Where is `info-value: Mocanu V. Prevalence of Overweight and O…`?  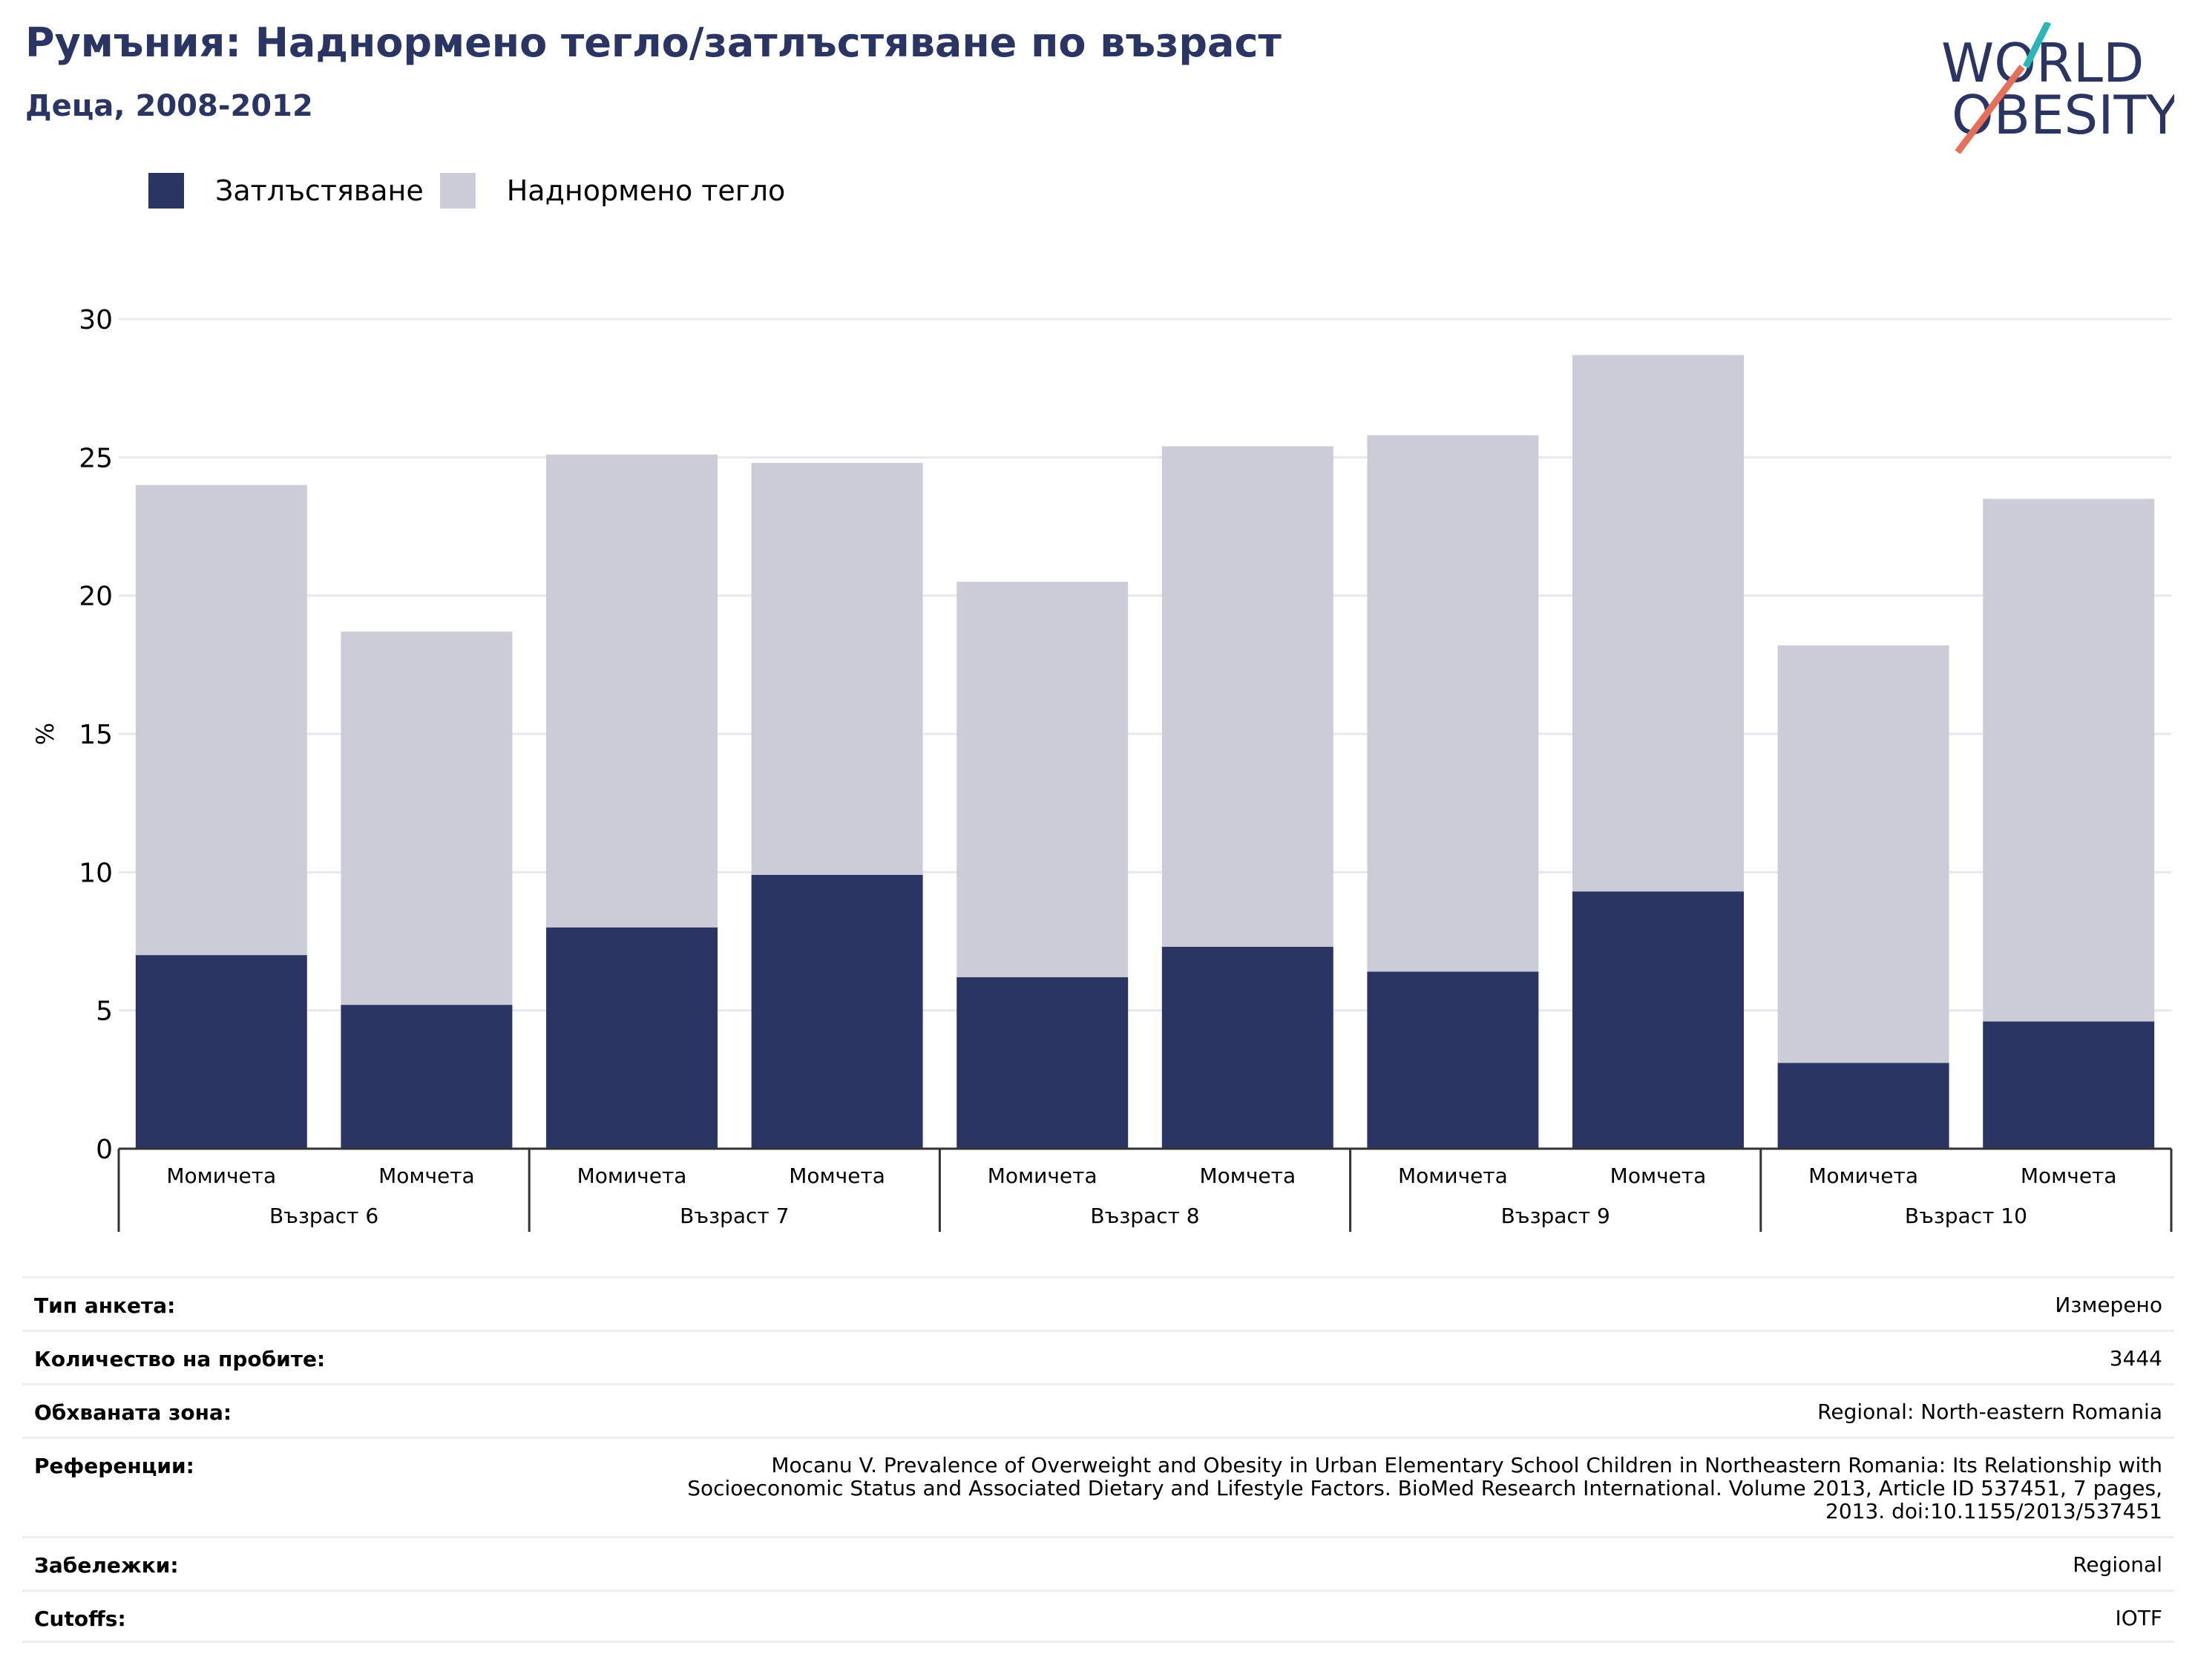
info-value: Mocanu V. Prevalence of Overweight and O… is located at coordinates (1424, 1488).